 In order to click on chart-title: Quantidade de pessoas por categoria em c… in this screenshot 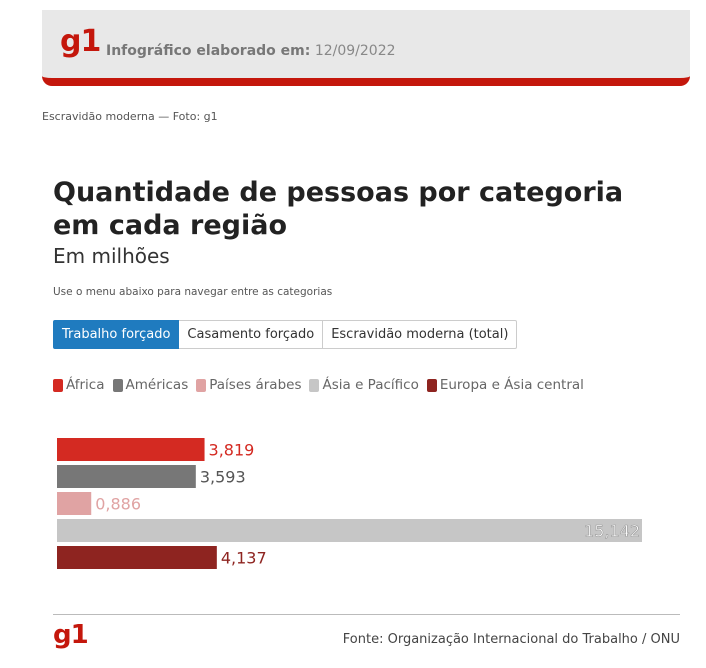, I will do `click(338, 209)`.